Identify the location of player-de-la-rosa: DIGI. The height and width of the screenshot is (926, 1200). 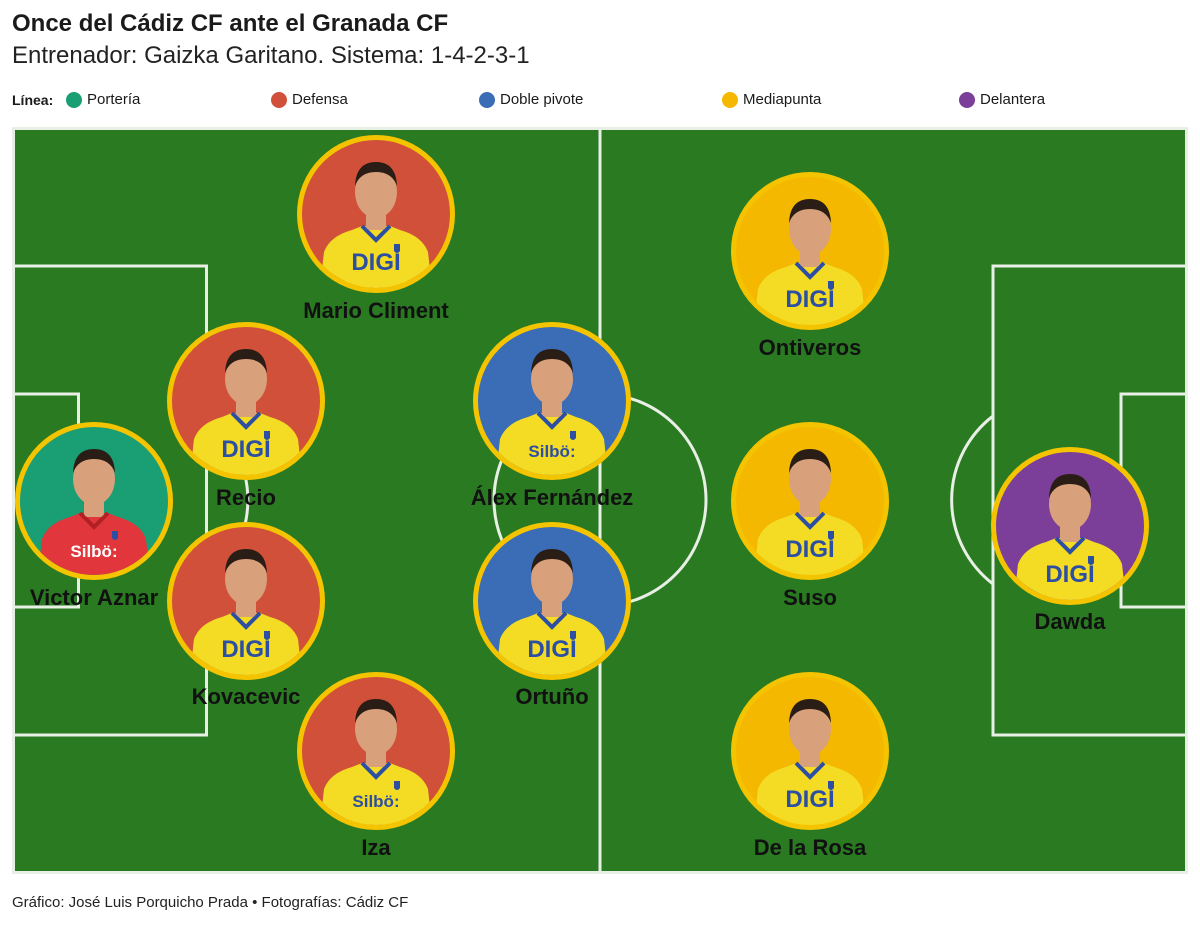
(810, 751).